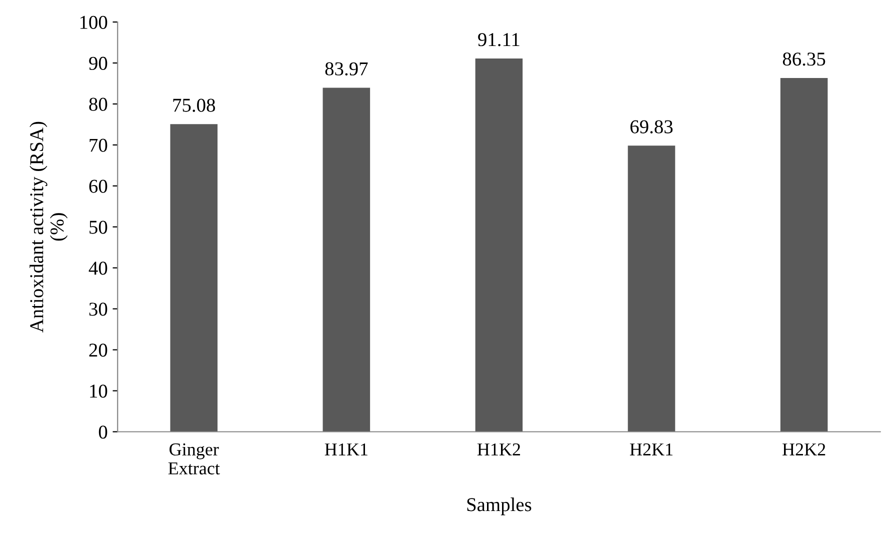  What do you see at coordinates (99, 227) in the screenshot?
I see `y-tick-label: 50` at bounding box center [99, 227].